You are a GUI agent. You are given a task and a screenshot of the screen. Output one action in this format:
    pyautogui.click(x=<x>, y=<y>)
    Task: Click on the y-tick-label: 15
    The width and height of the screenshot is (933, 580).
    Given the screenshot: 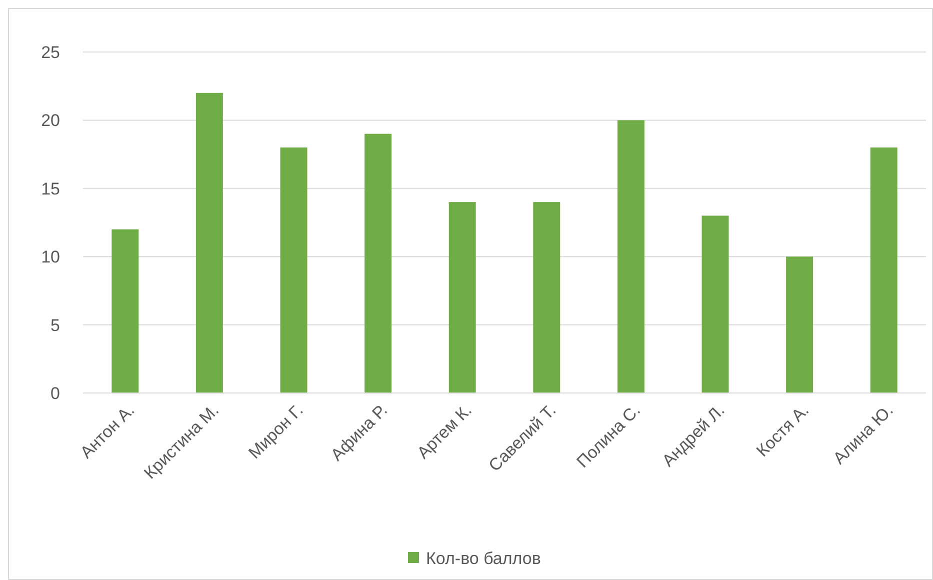 What is the action you would take?
    pyautogui.click(x=50, y=188)
    